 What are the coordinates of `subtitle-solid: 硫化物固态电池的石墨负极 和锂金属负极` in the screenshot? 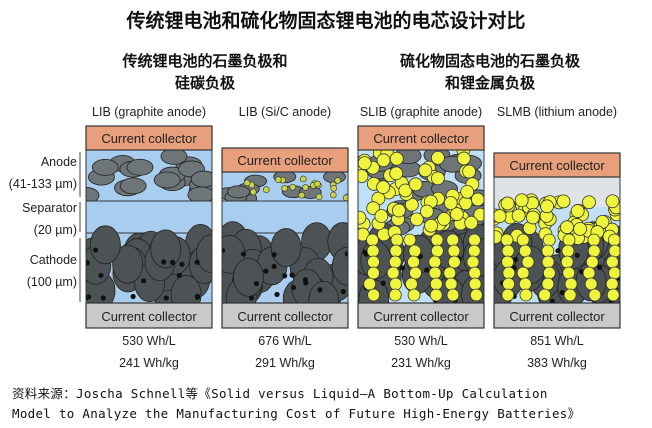 It's located at (489, 72).